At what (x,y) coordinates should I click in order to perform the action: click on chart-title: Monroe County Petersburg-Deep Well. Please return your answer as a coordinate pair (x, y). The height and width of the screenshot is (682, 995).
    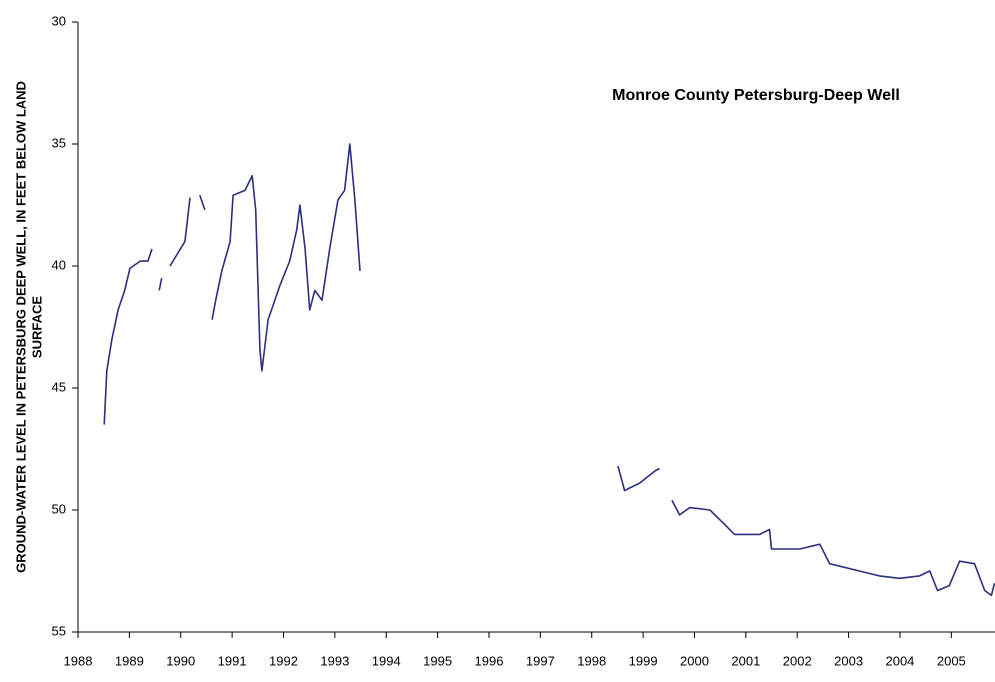
    Looking at the image, I should click on (756, 95).